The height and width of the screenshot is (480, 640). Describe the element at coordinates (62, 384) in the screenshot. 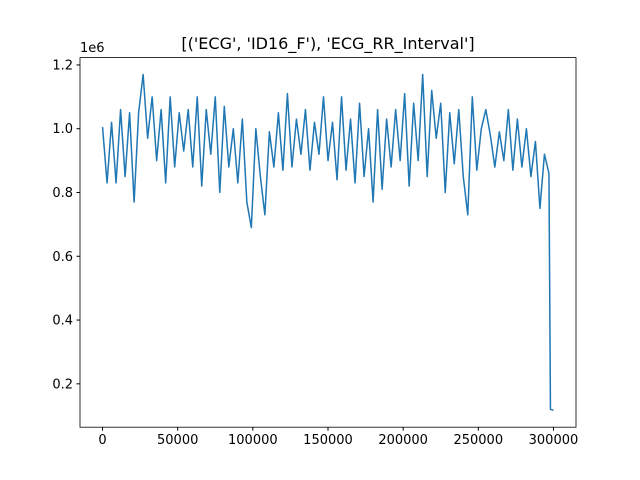

I see `y-tick-label: 0.2` at that location.